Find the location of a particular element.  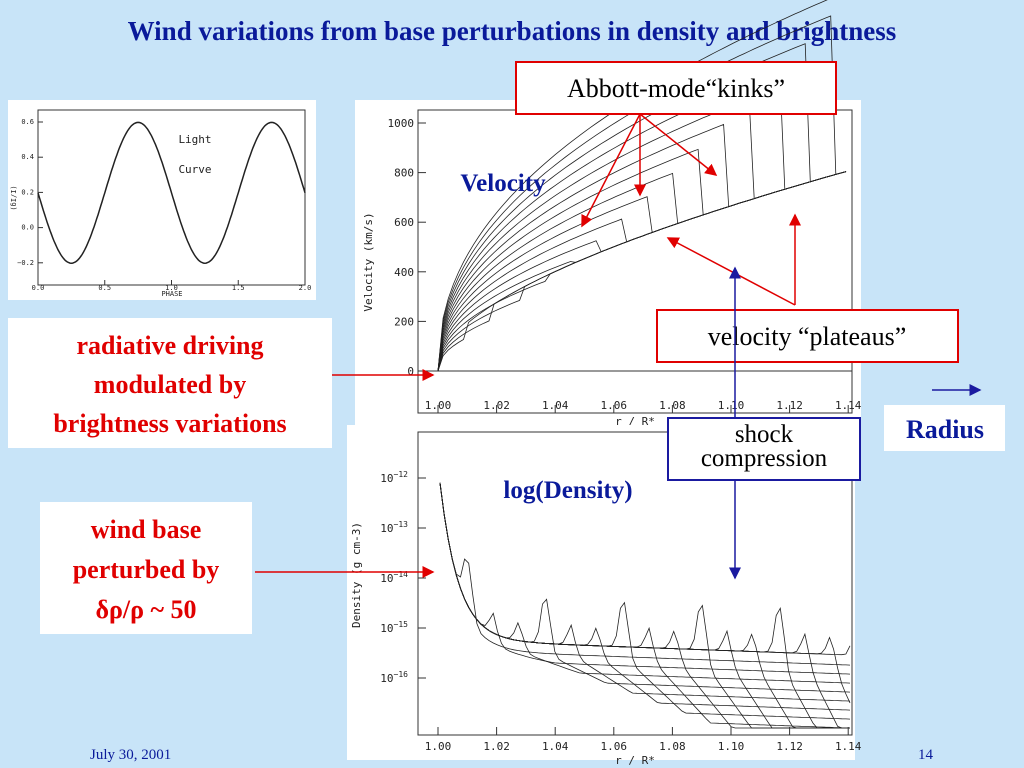

y-tick-label: 200 is located at coordinates (404, 321).